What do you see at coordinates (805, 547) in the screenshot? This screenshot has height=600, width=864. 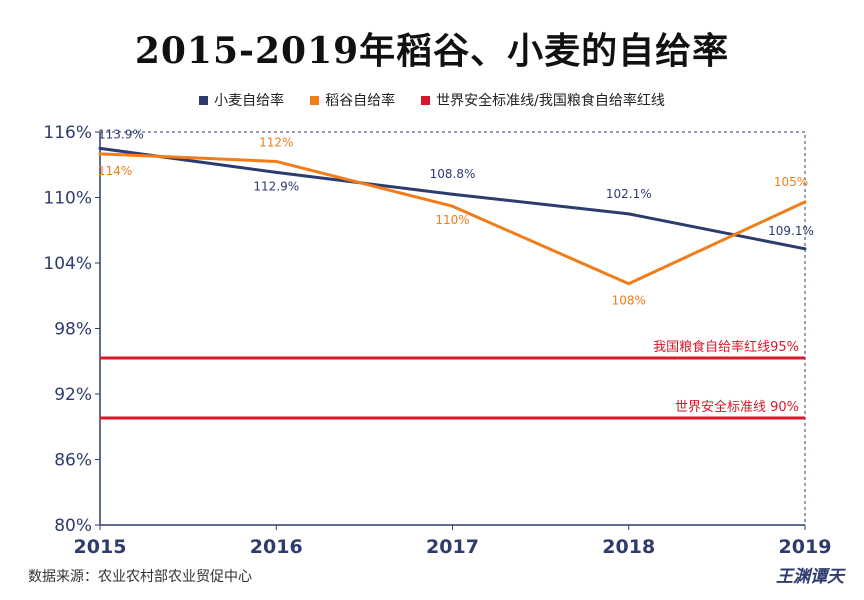 I see `x-tick-label: 2019` at bounding box center [805, 547].